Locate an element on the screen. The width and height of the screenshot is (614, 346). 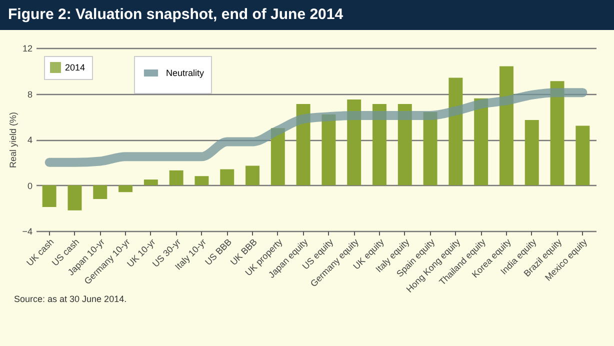
y-tick-label: −4 is located at coordinates (27, 231).